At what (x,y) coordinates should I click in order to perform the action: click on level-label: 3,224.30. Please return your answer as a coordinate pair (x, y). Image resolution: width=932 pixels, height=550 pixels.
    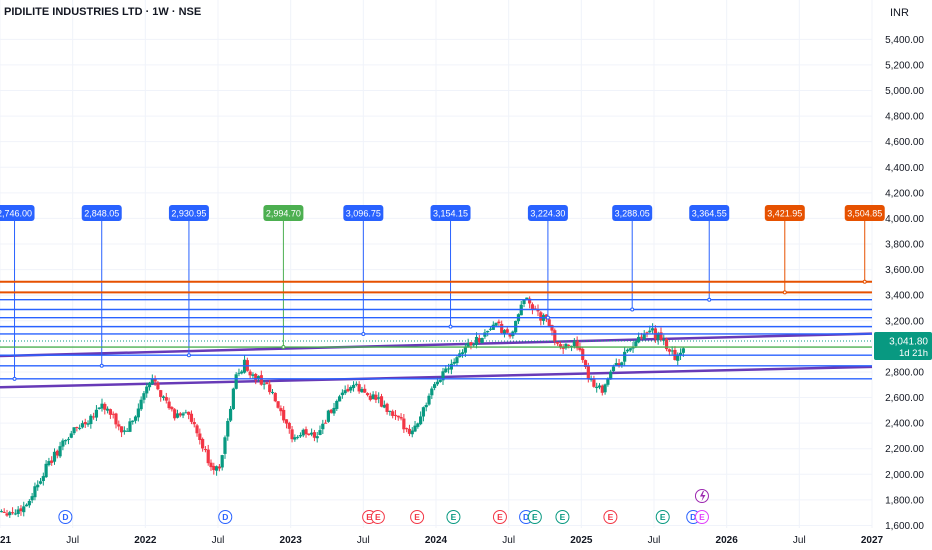
    Looking at the image, I should click on (547, 214).